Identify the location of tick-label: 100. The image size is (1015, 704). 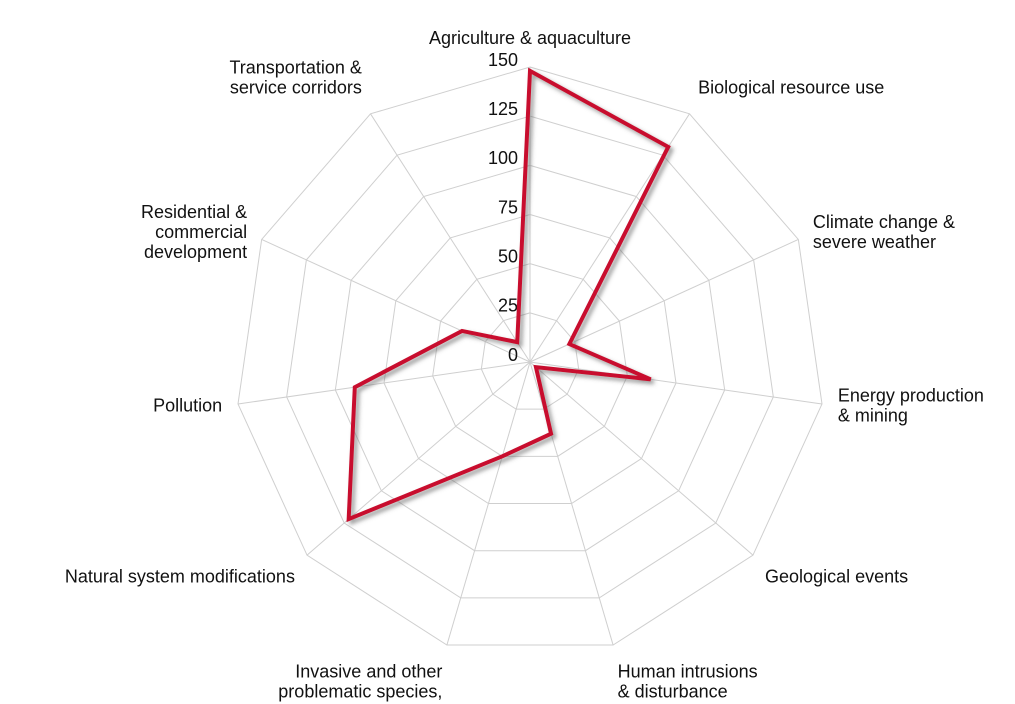
(503, 158).